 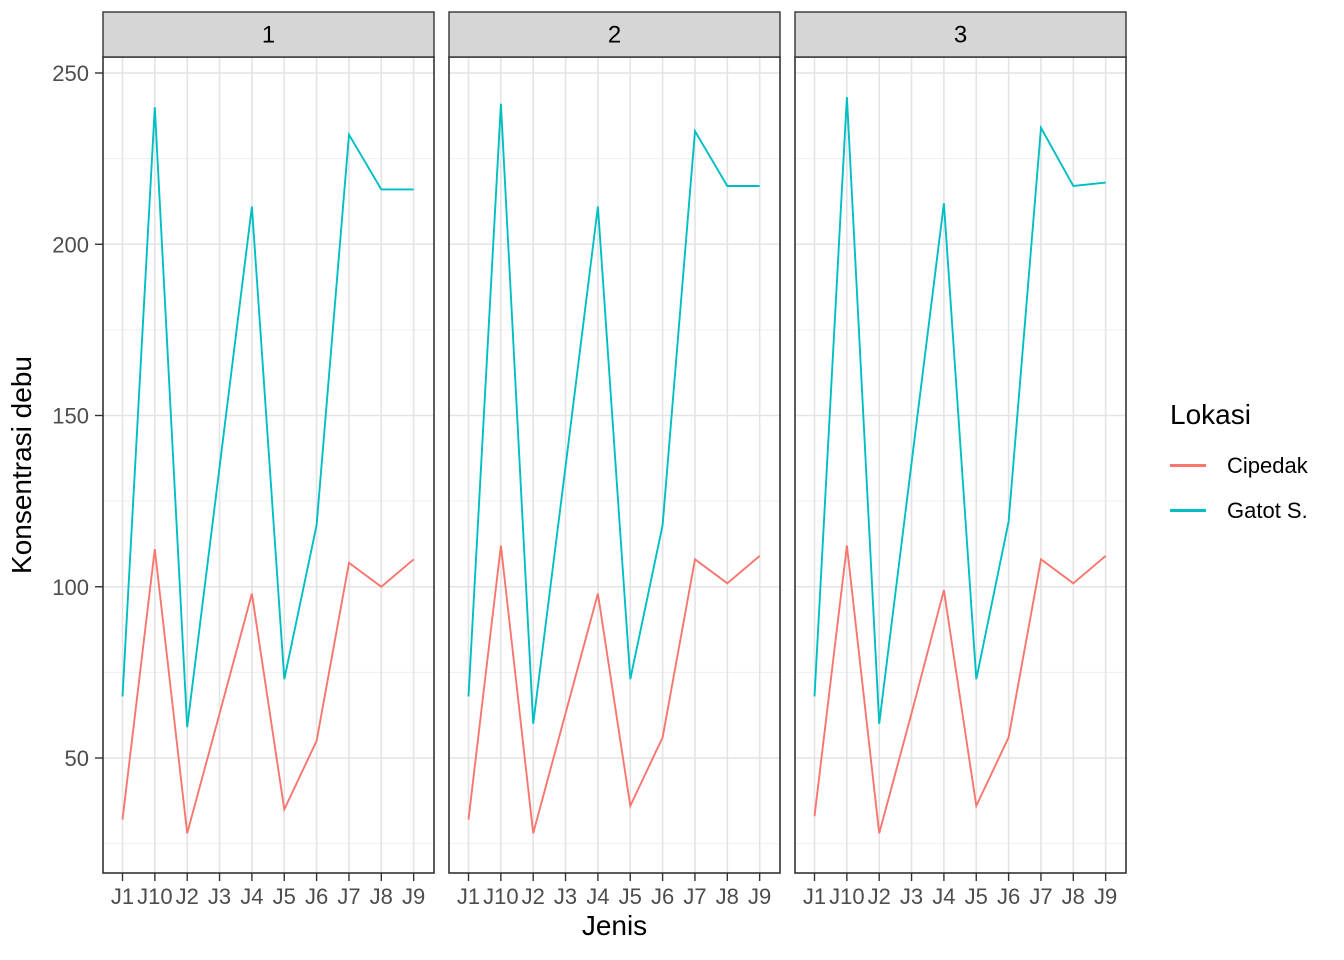 What do you see at coordinates (1267, 510) in the screenshot?
I see `legend-label: Gatot S.` at bounding box center [1267, 510].